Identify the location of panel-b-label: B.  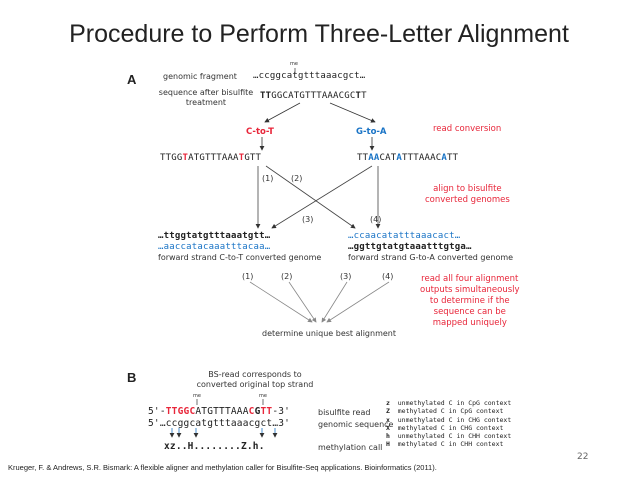
(132, 377).